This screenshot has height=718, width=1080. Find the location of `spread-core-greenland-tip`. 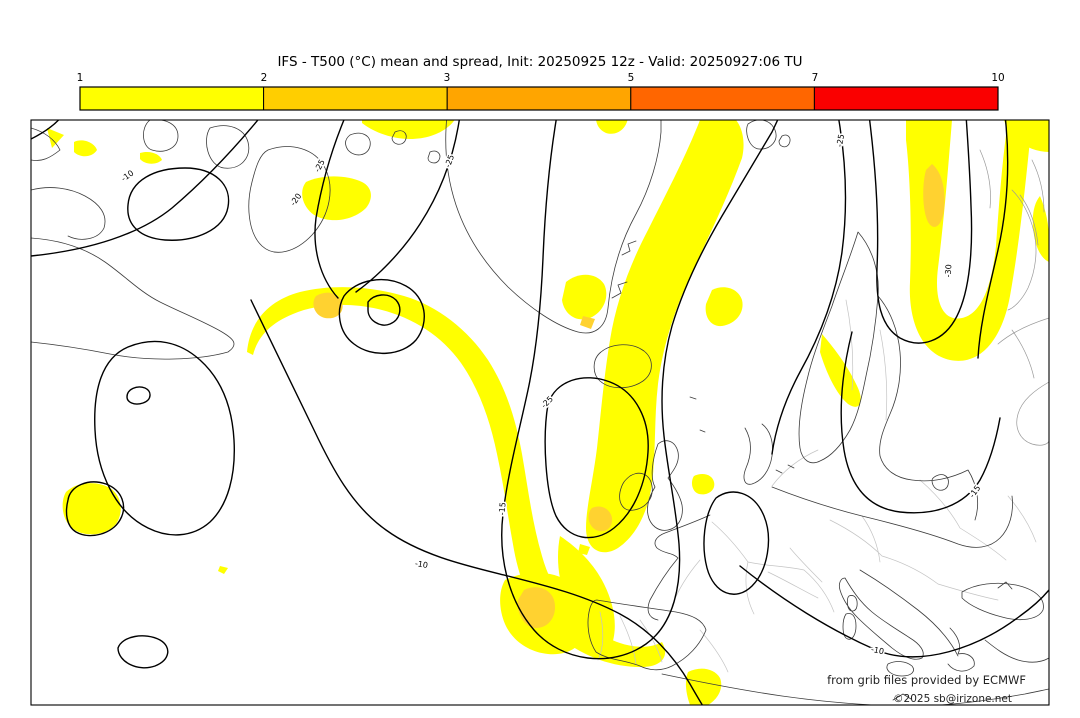

spread-core-greenland-tip is located at coordinates (587, 322).